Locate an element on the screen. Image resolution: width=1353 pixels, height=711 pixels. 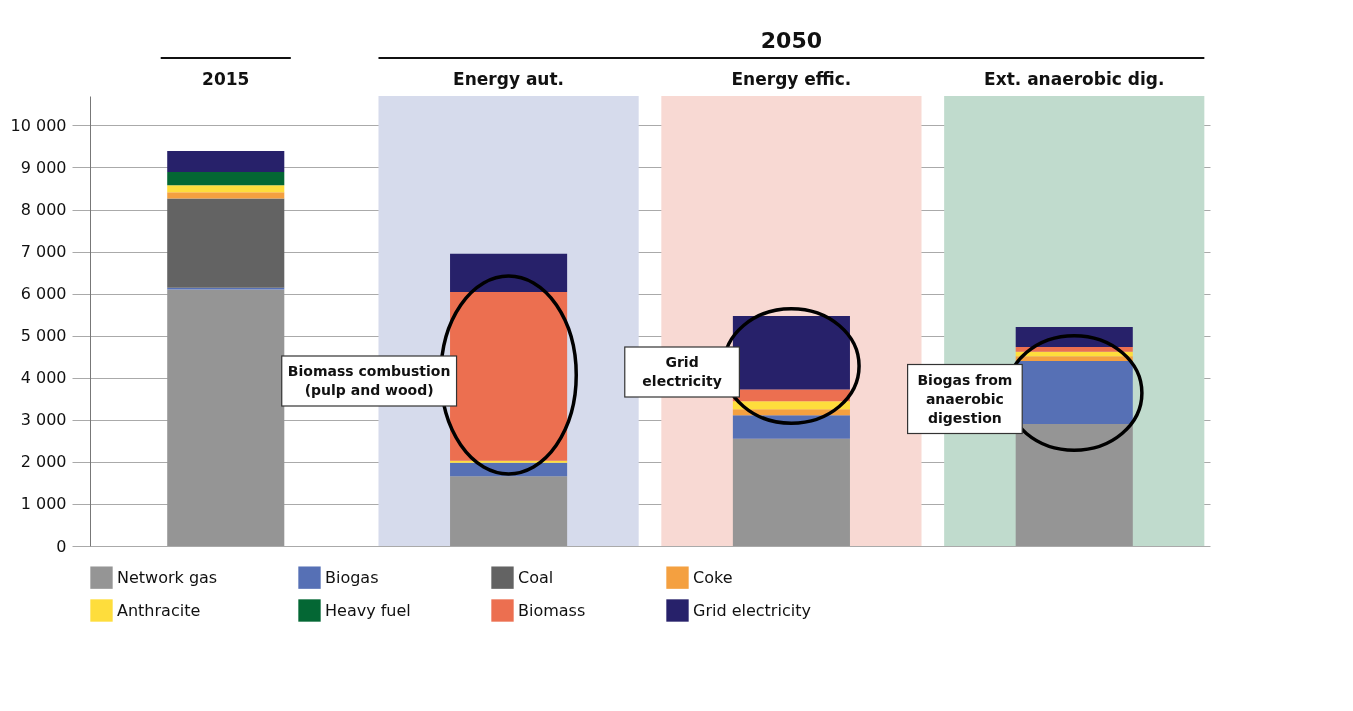
legend-label: Coal is located at coordinates (536, 577).